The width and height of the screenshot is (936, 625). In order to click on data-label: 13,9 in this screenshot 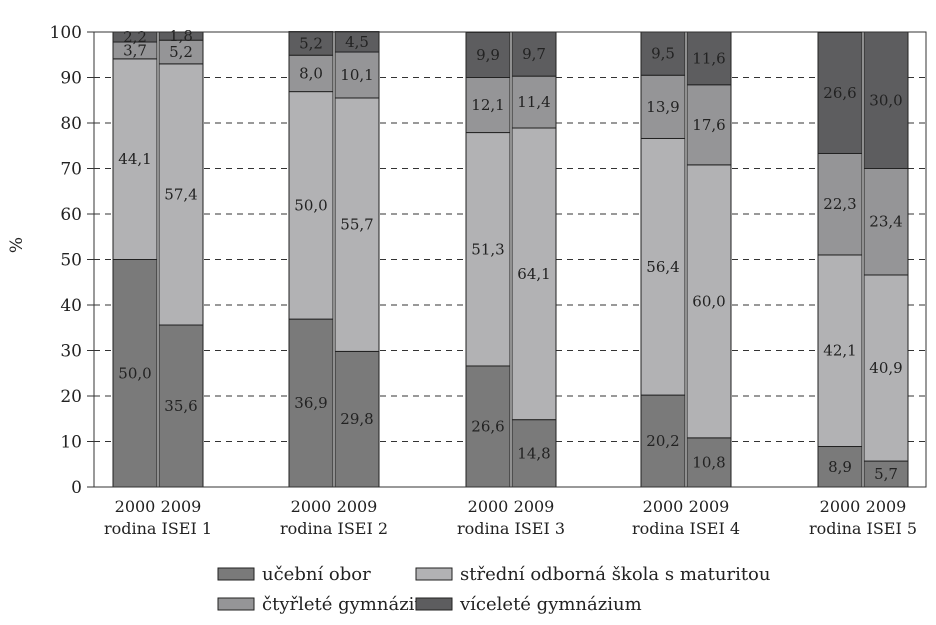, I will do `click(662, 107)`.